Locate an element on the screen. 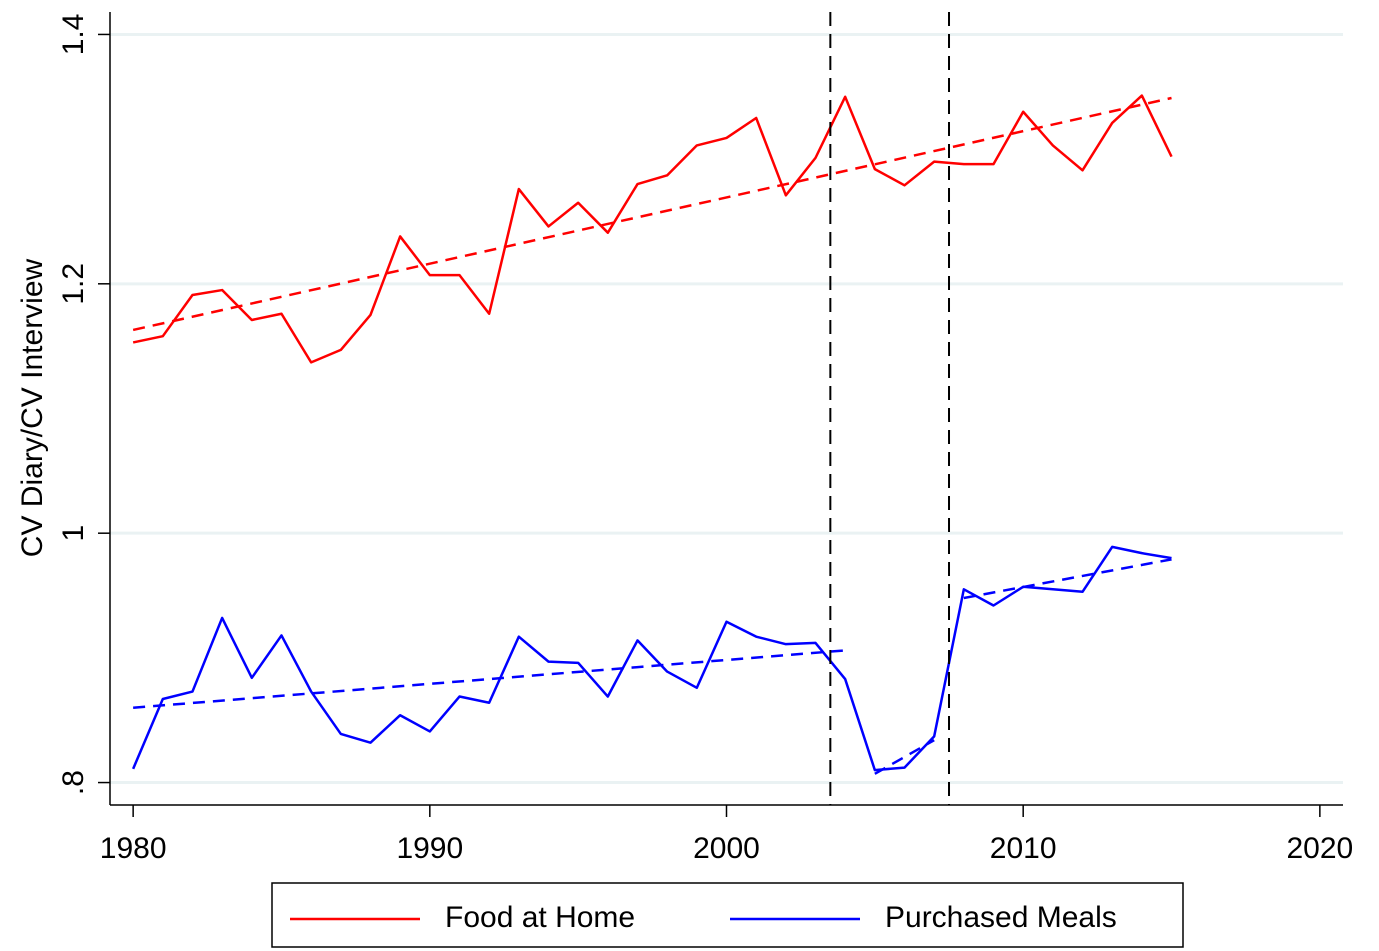 The height and width of the screenshot is (951, 1379). x-tick-label: 2010 is located at coordinates (1023, 848).